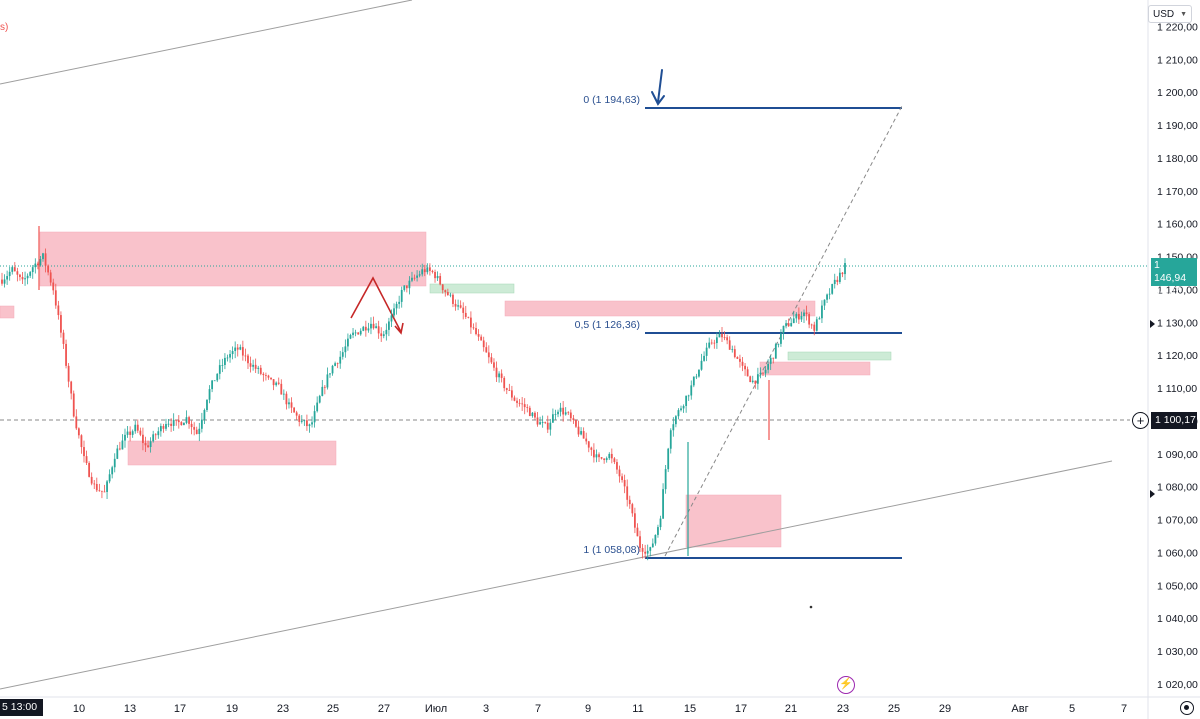 The width and height of the screenshot is (1200, 719). What do you see at coordinates (1170, 14) in the screenshot?
I see `currency-select: USD ▼` at bounding box center [1170, 14].